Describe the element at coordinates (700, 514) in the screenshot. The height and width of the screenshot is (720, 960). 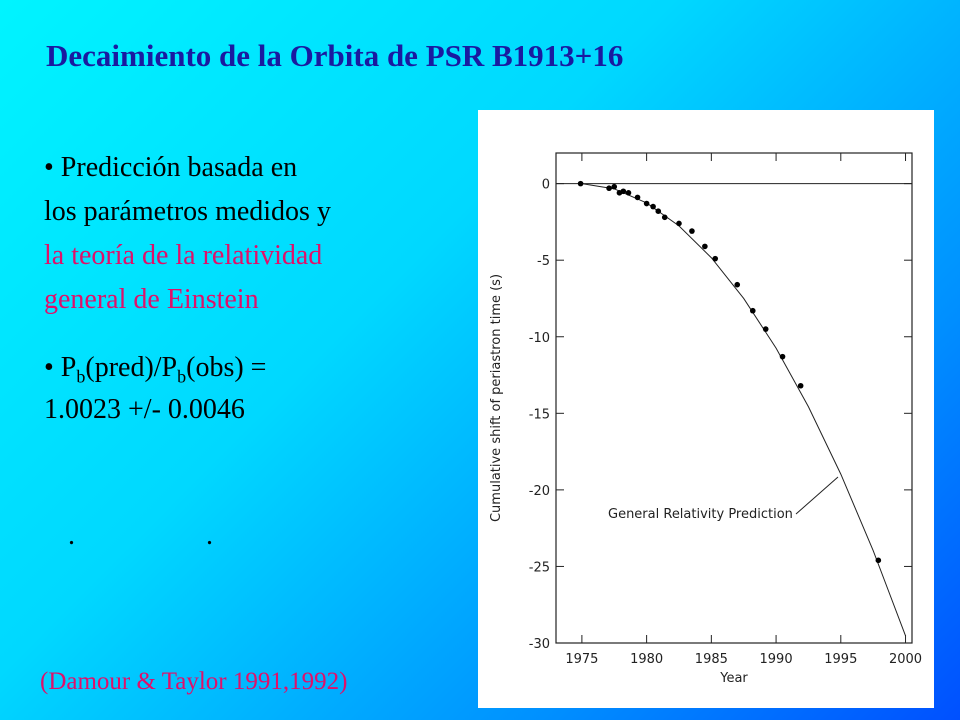
I see `annotation: General Relativity Prediction` at that location.